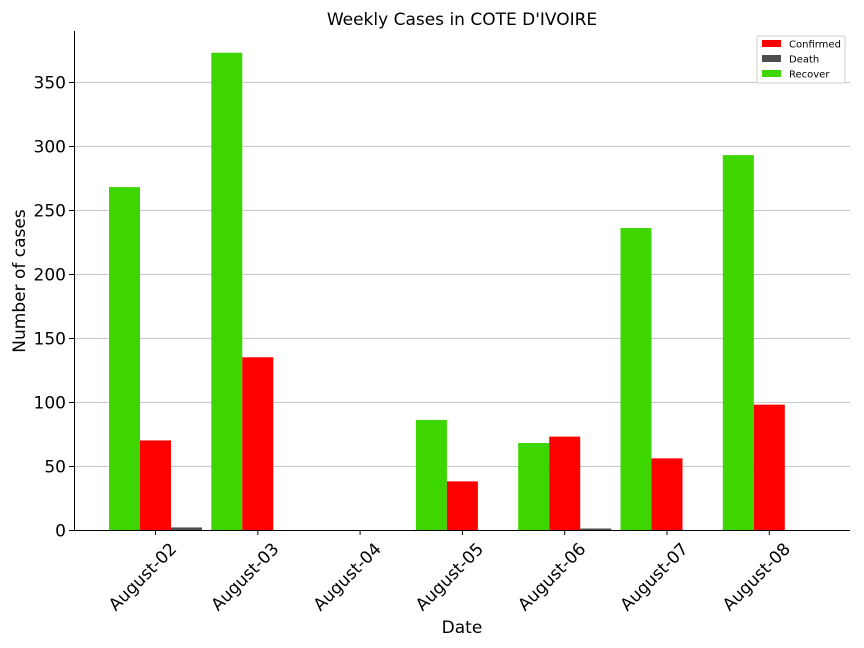 The image size is (864, 648). I want to click on y-tick-label: 300, so click(50, 148).